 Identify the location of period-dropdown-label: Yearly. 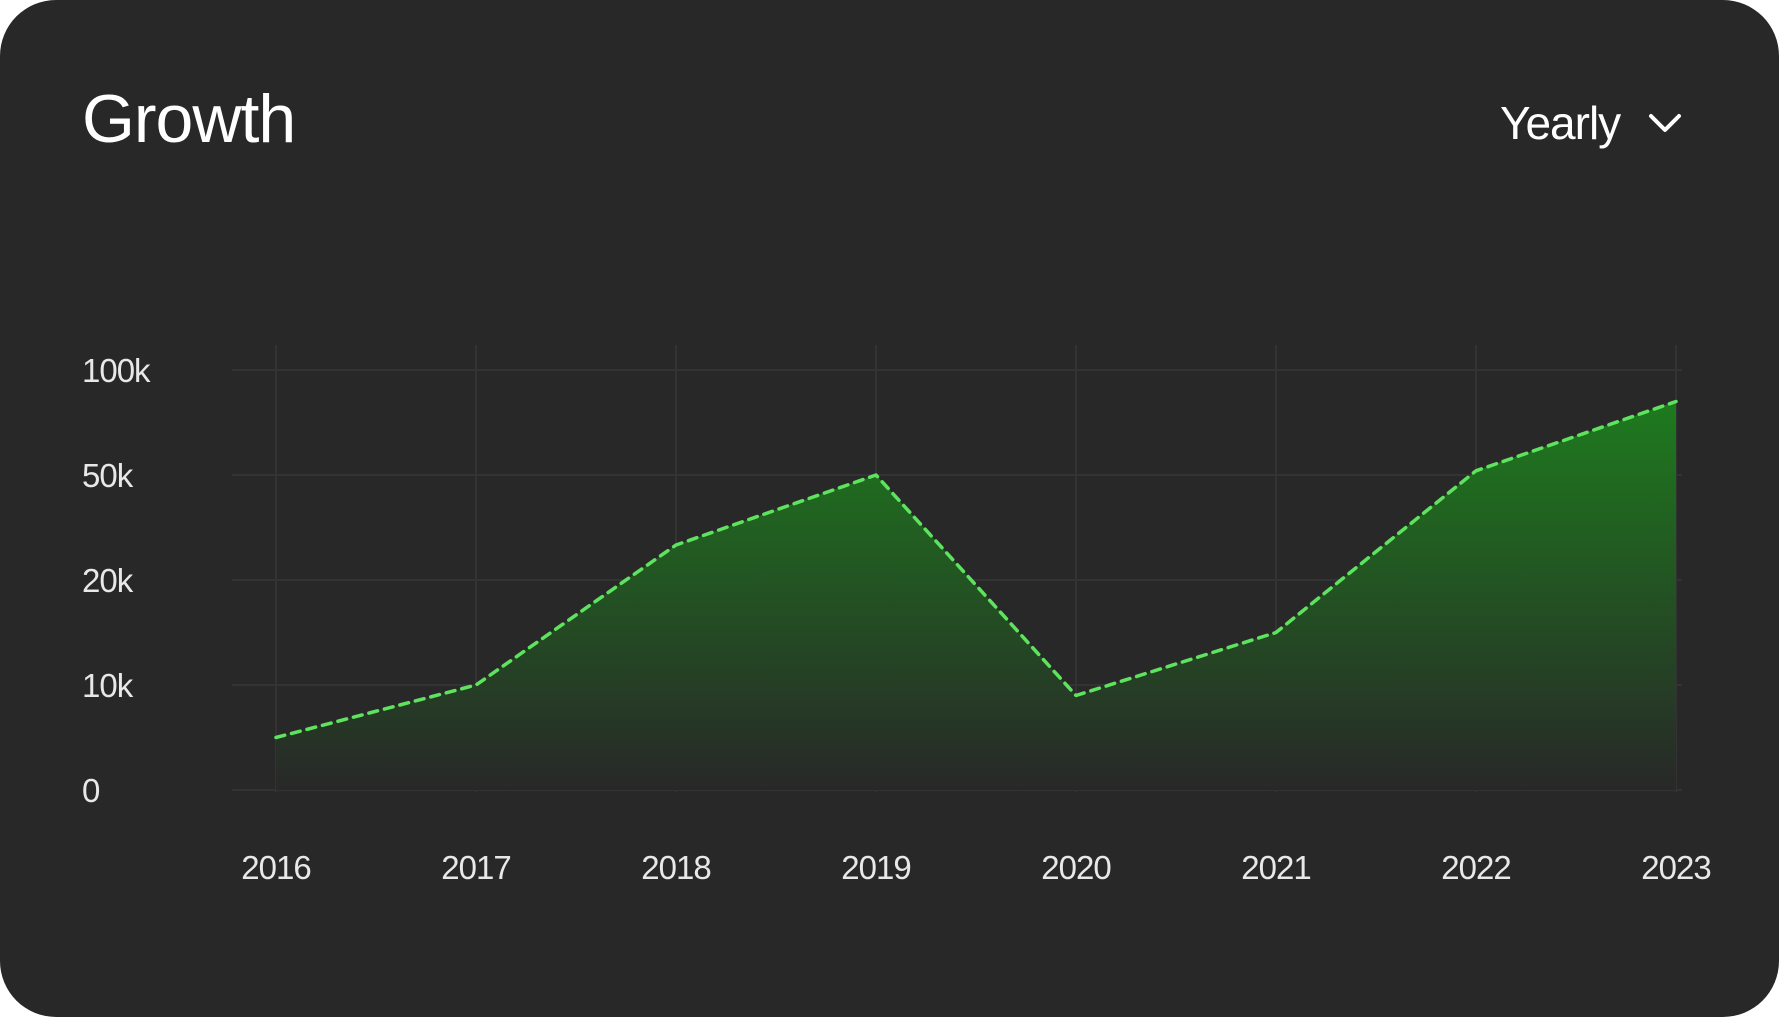
(1560, 123).